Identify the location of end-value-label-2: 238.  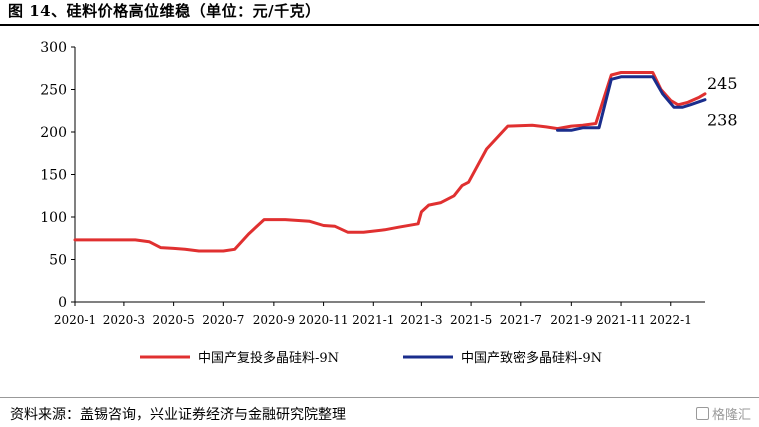
(722, 120).